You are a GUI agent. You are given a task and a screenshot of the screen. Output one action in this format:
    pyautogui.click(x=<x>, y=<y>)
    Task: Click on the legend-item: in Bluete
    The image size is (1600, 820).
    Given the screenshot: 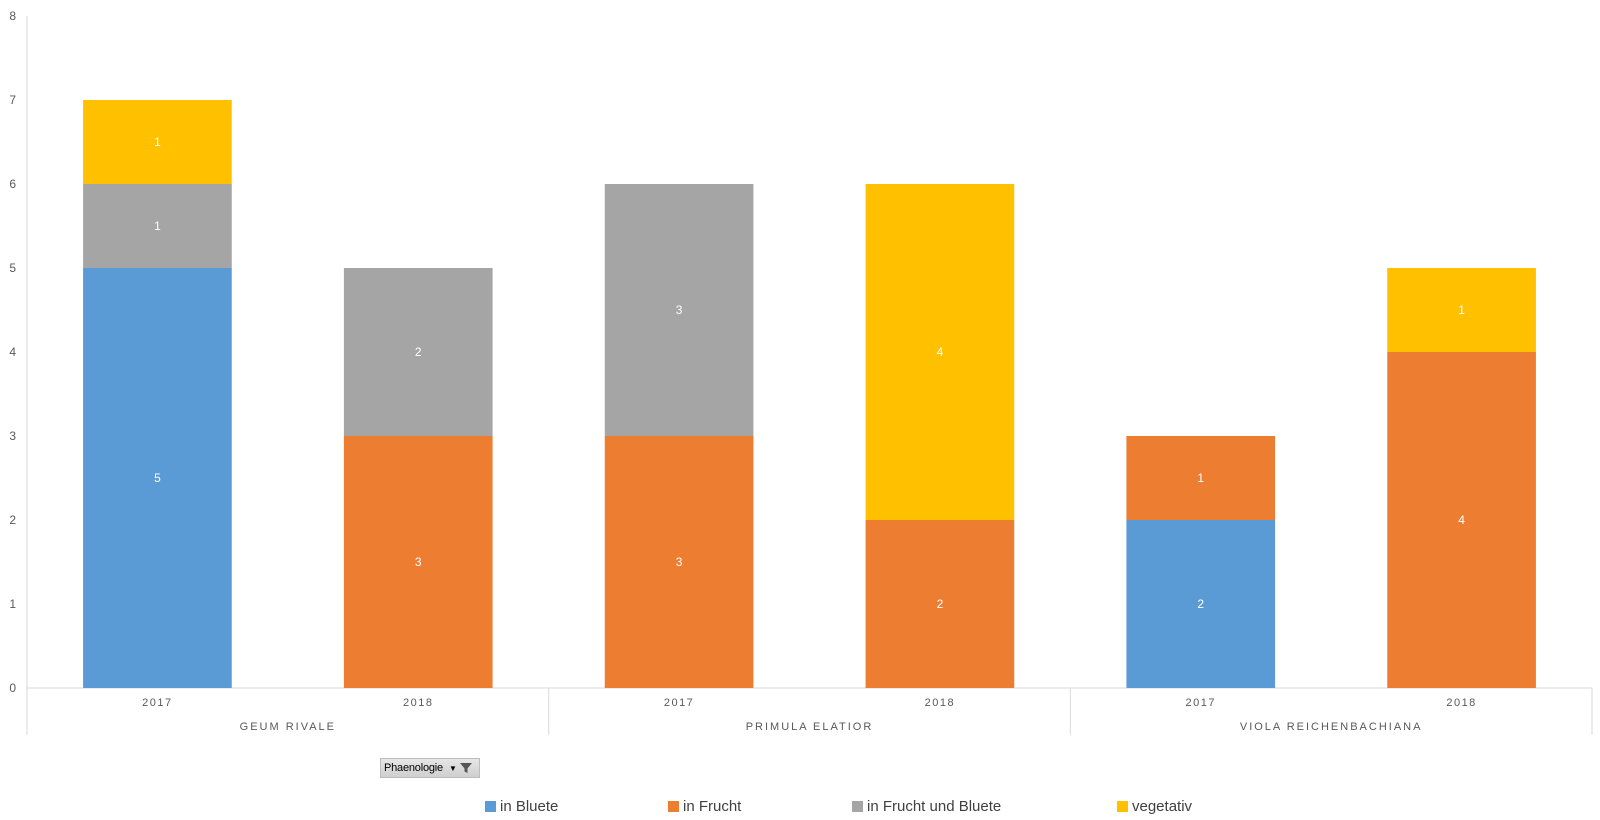 What is the action you would take?
    pyautogui.click(x=521, y=806)
    